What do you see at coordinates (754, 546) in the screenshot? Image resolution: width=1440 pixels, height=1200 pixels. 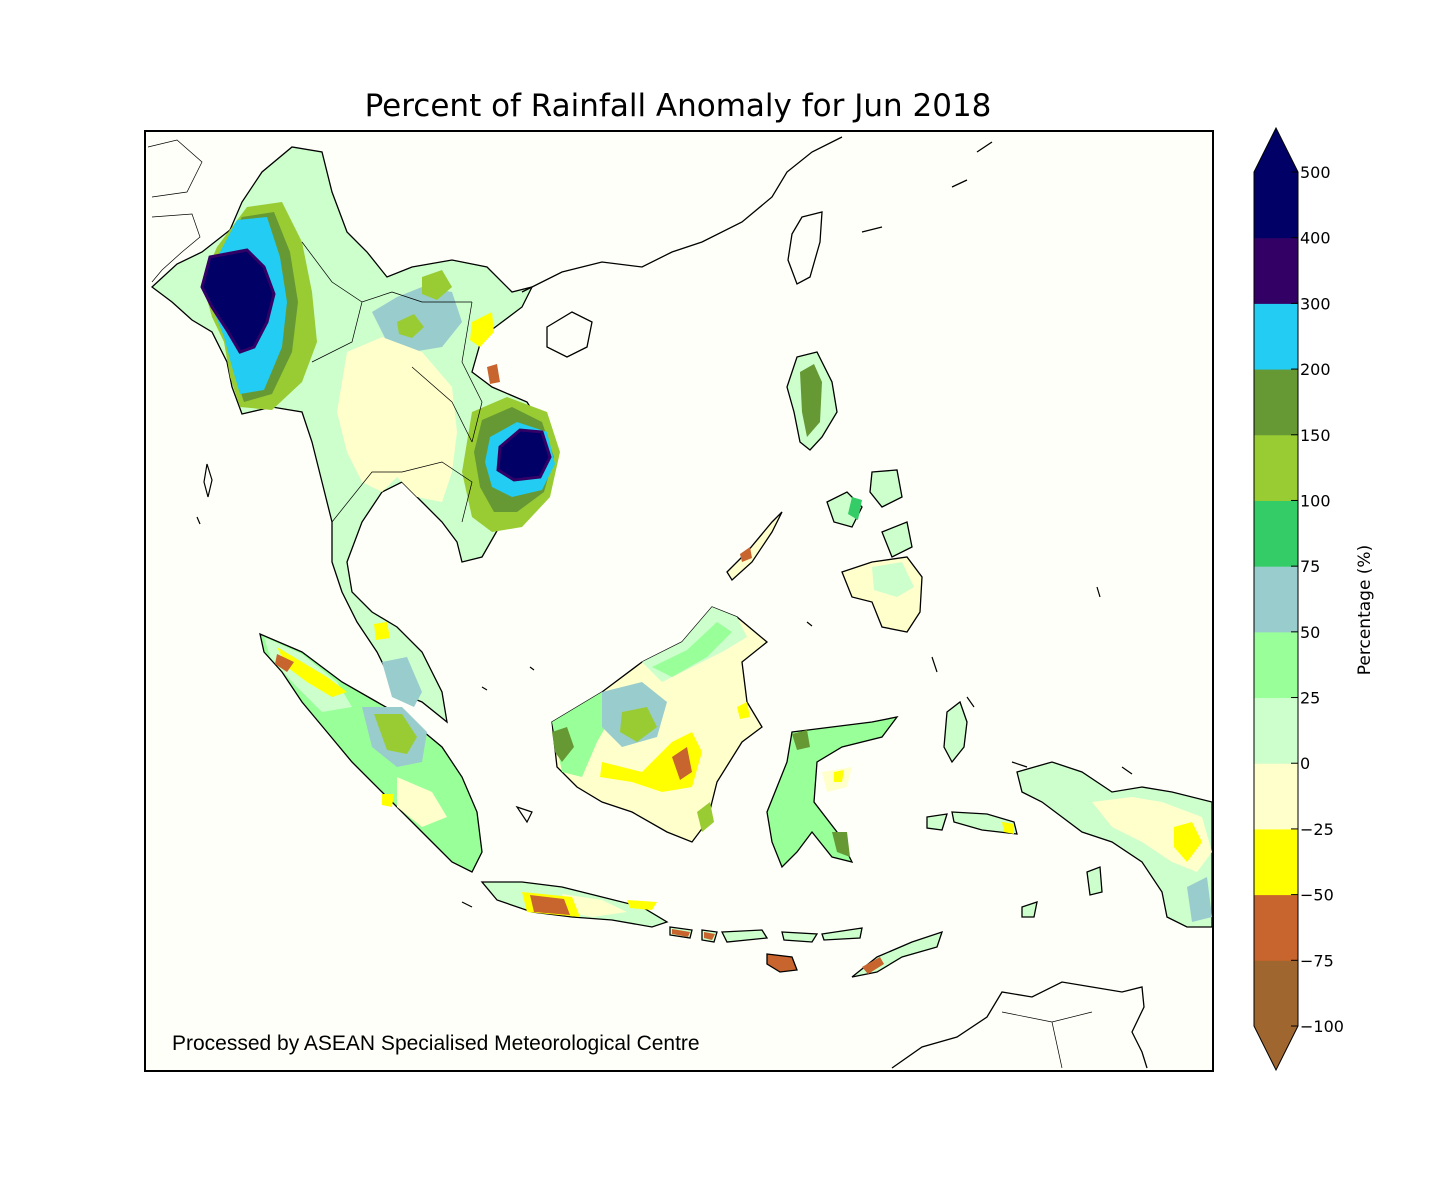 I see `palawan-island` at bounding box center [754, 546].